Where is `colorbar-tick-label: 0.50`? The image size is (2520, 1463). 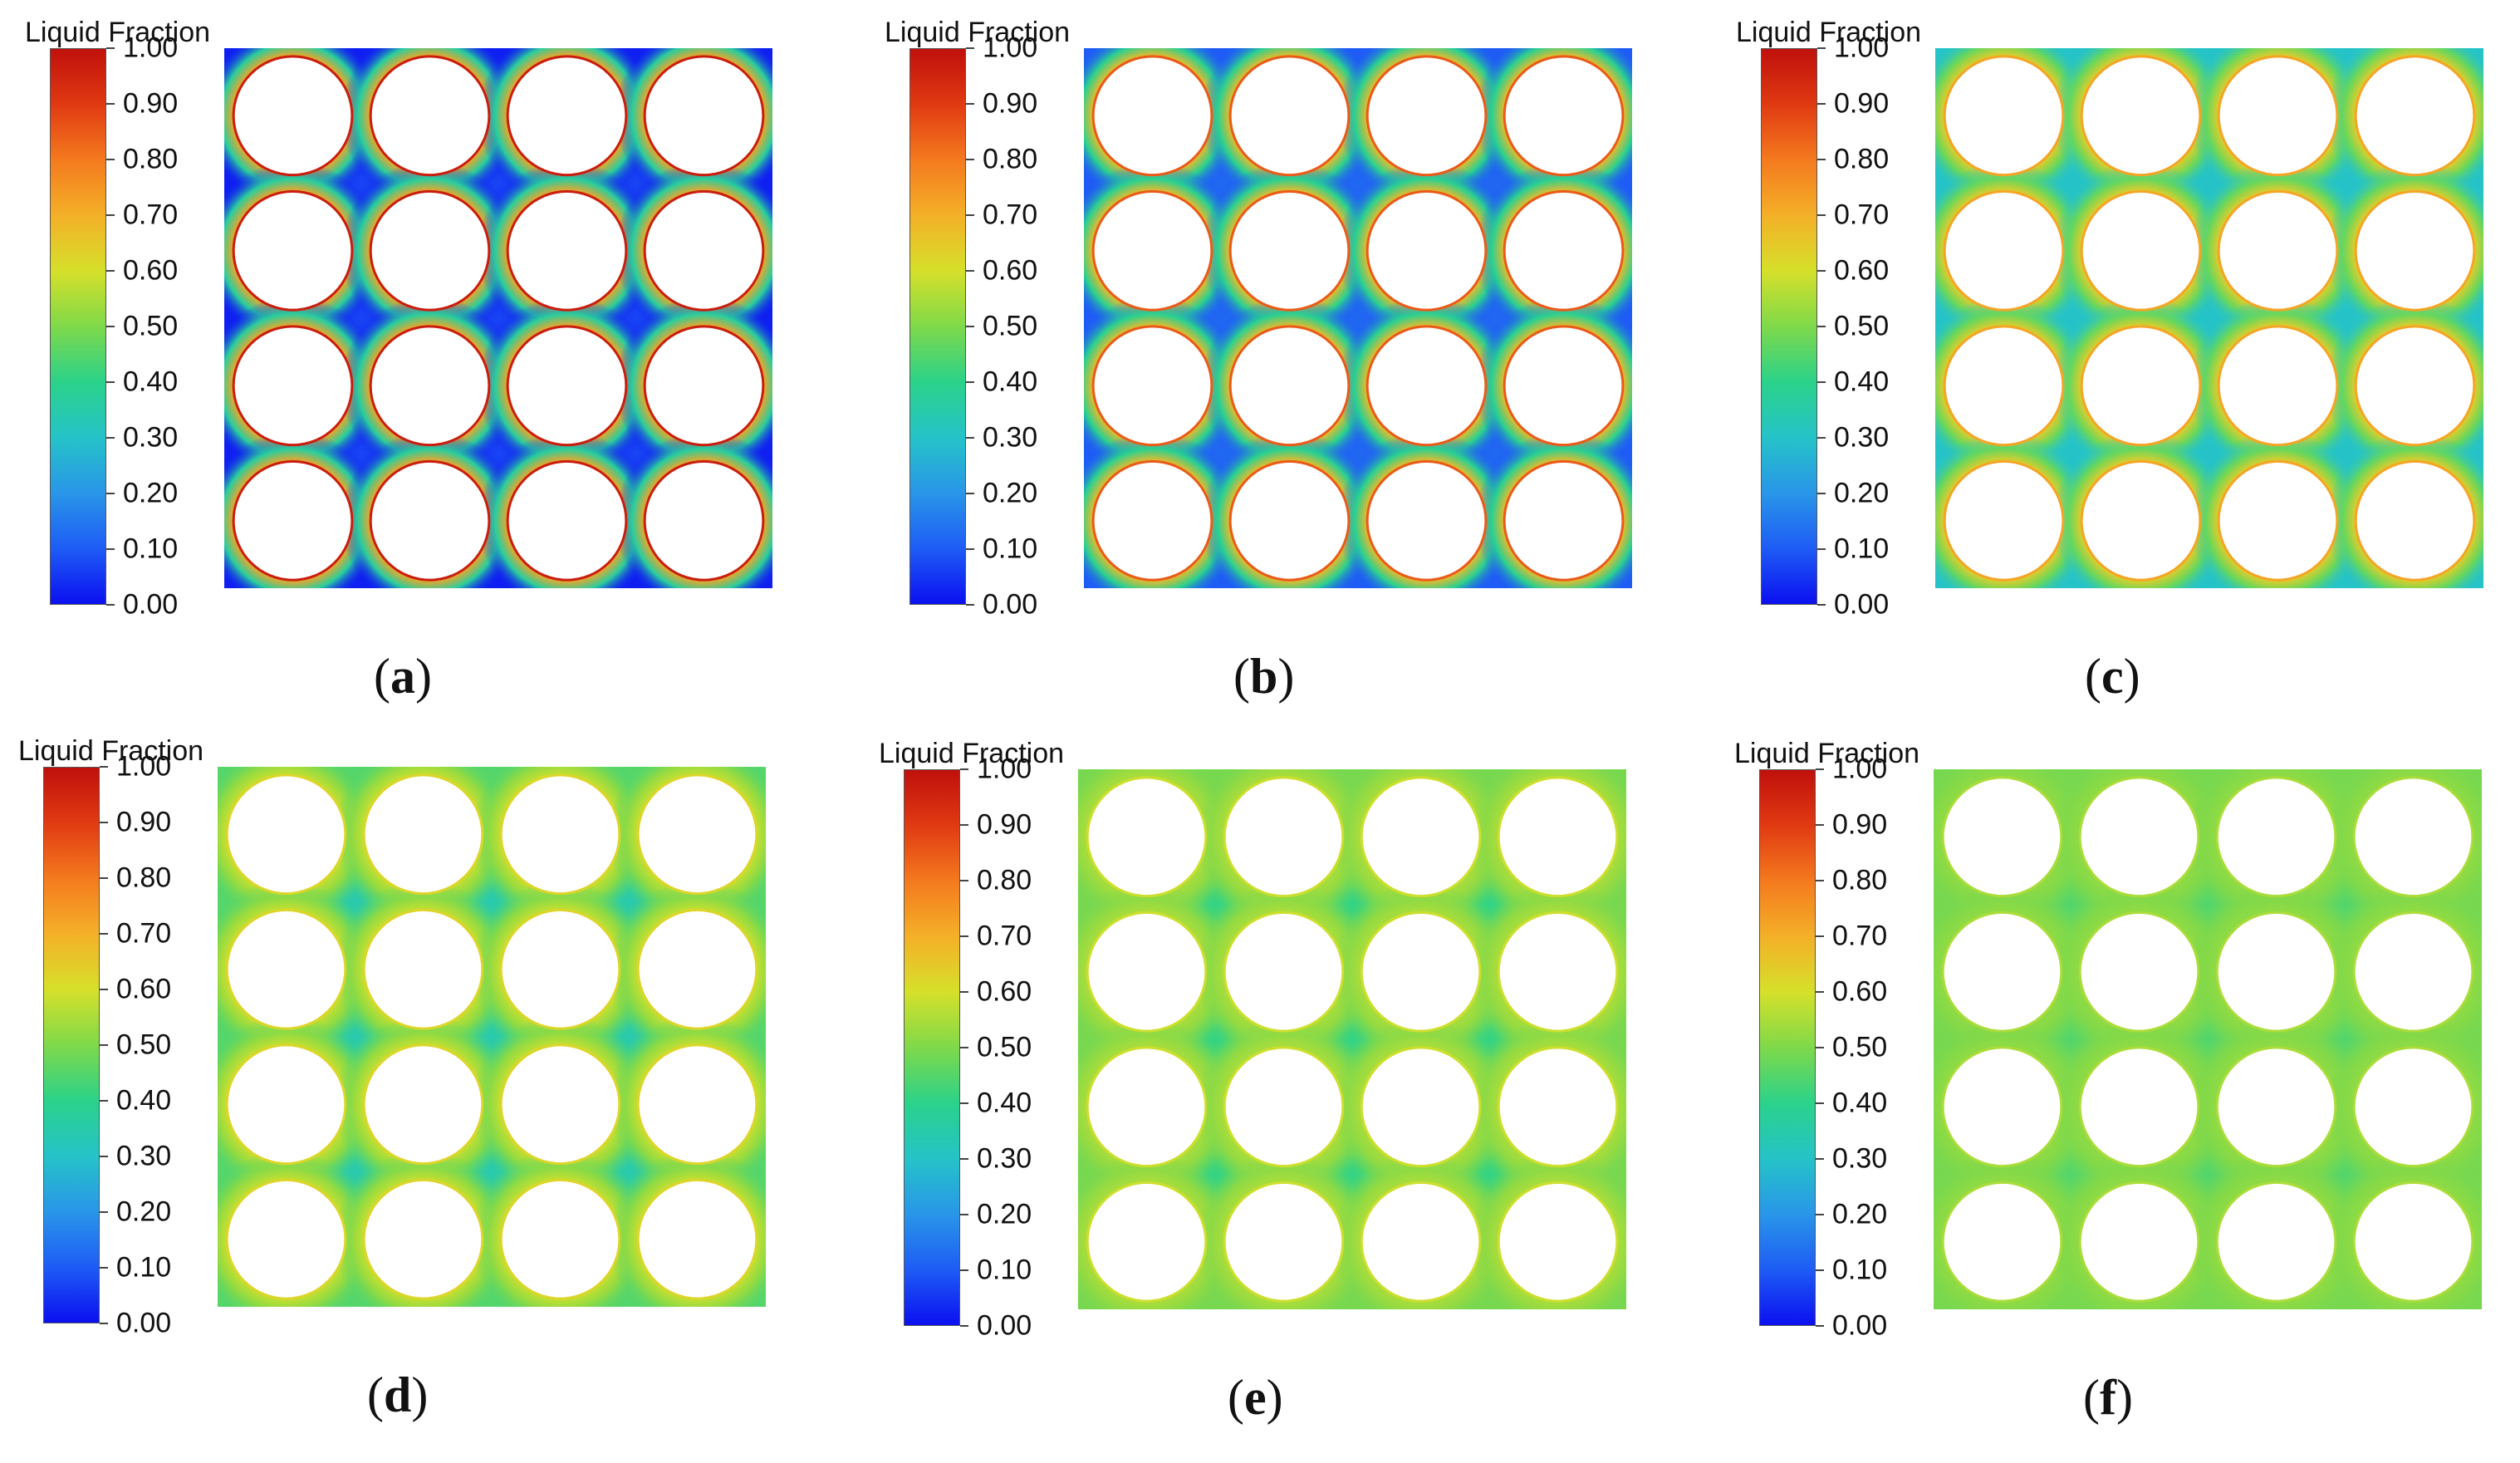
colorbar-tick-label: 0.50 is located at coordinates (144, 1045).